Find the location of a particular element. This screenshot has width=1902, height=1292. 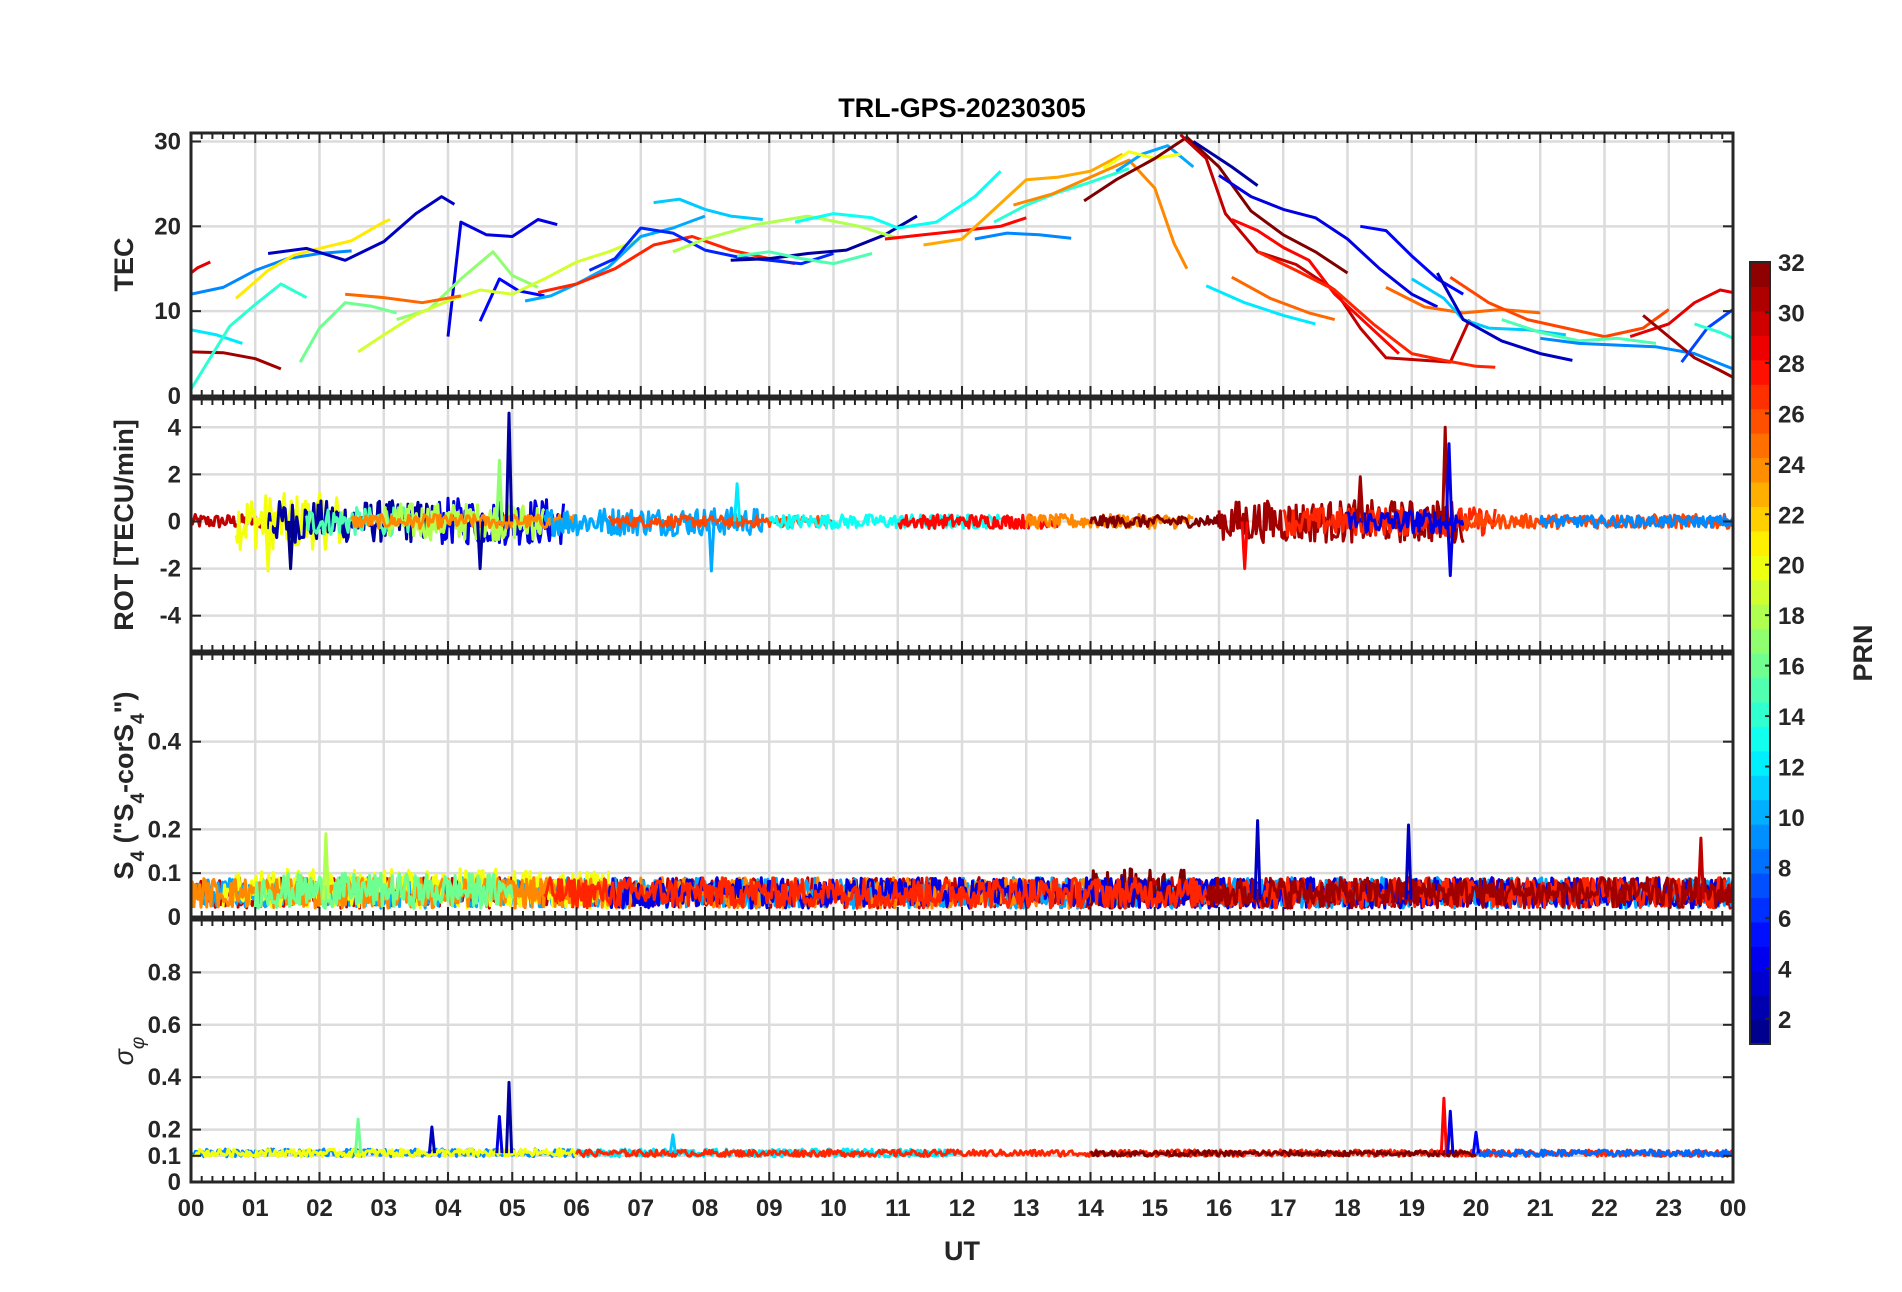

x-tick-label: 16 is located at coordinates (1219, 1208).